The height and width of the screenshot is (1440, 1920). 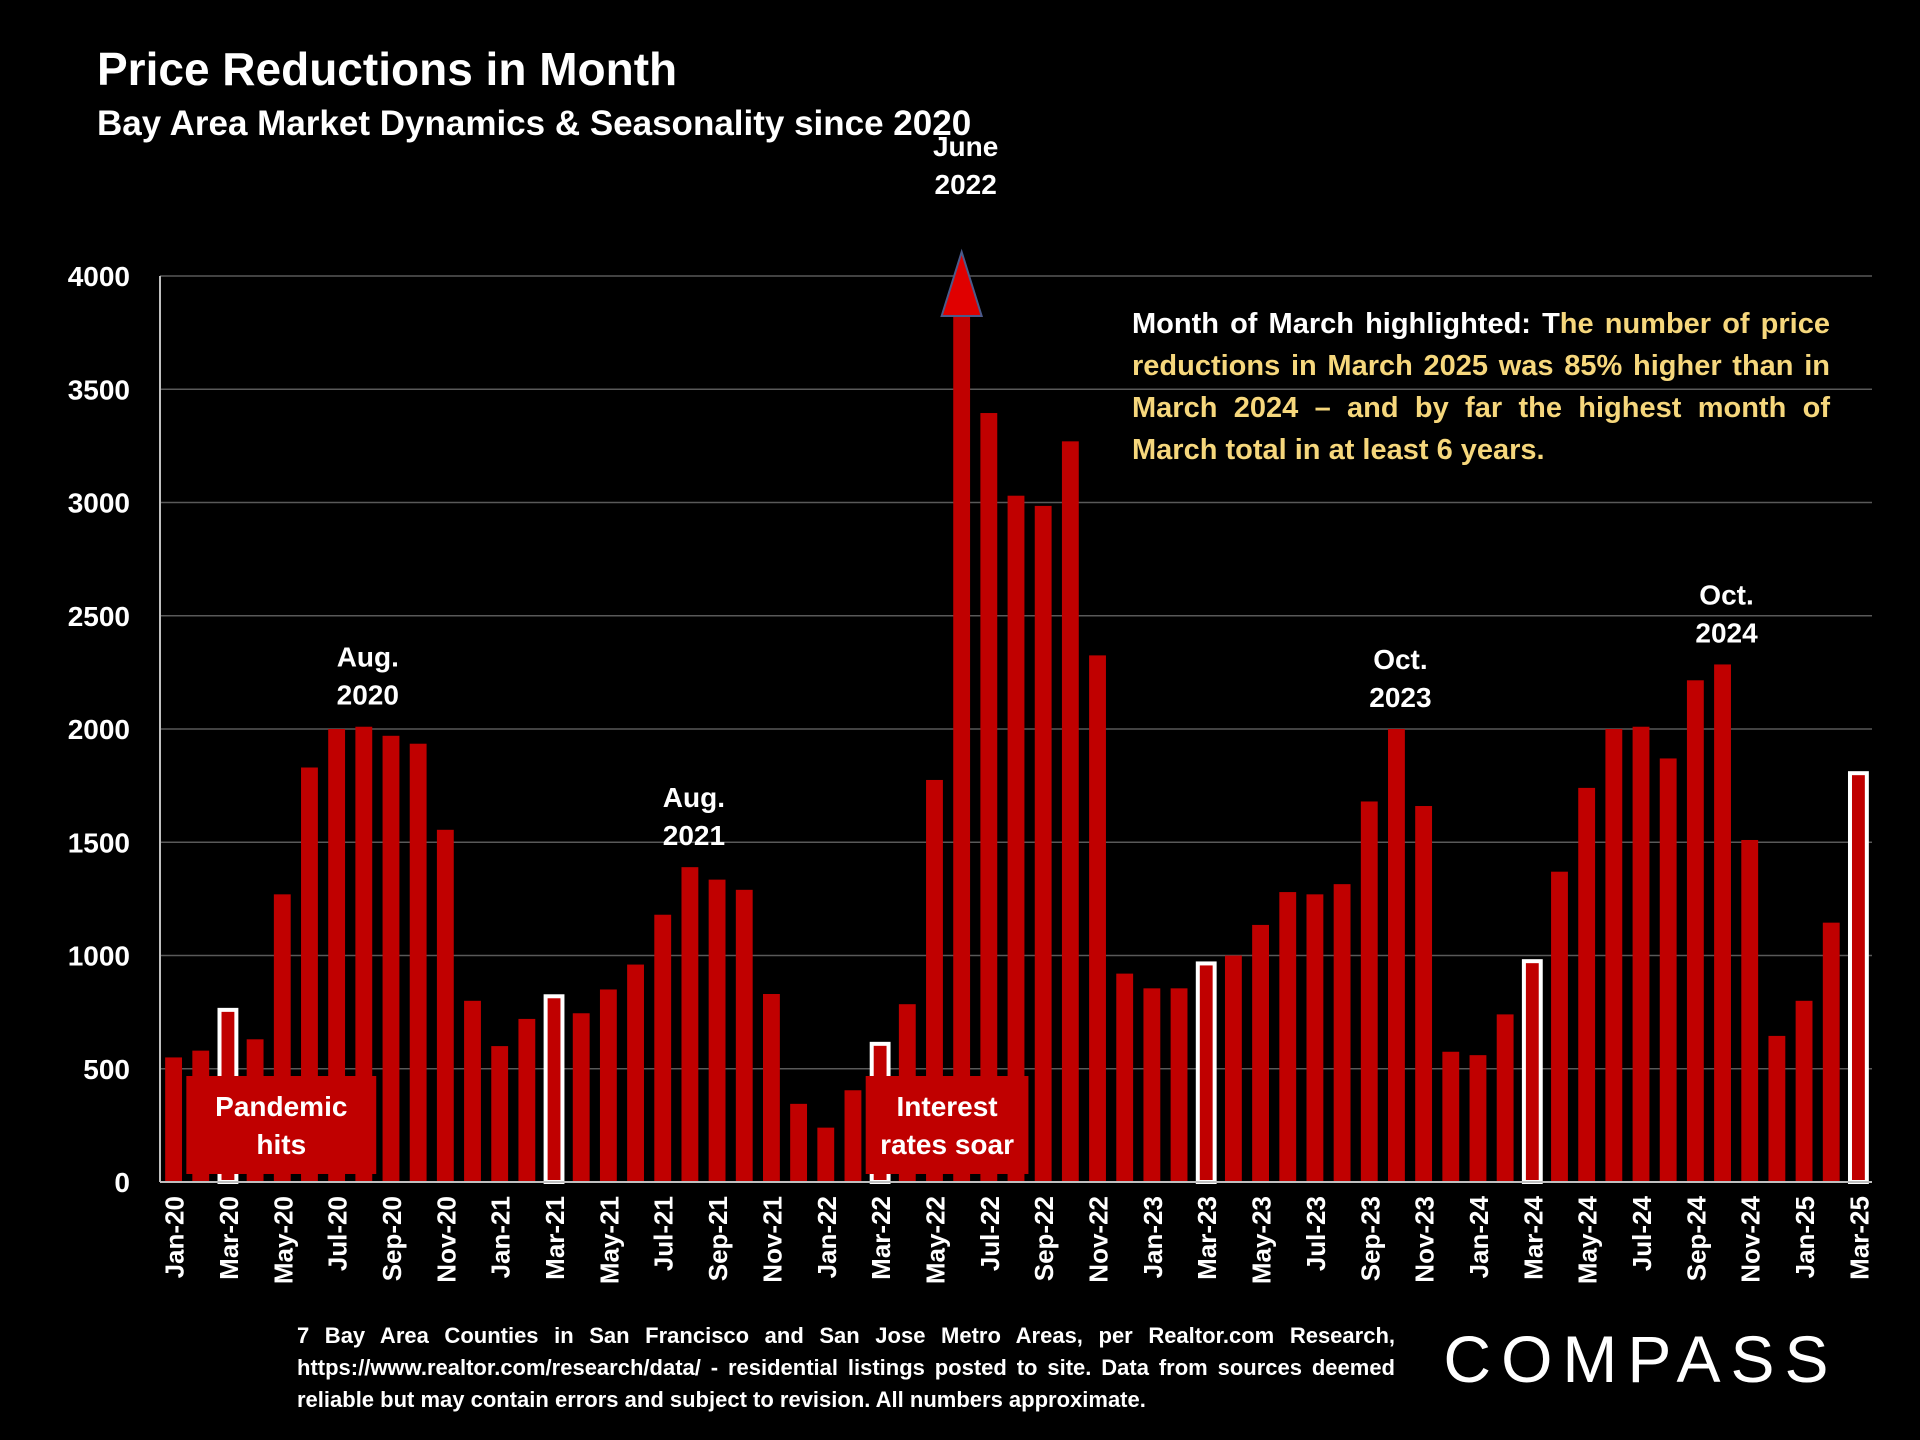 I want to click on event-labels: Pandemic hits Interest rates soar, so click(x=607, y=1125).